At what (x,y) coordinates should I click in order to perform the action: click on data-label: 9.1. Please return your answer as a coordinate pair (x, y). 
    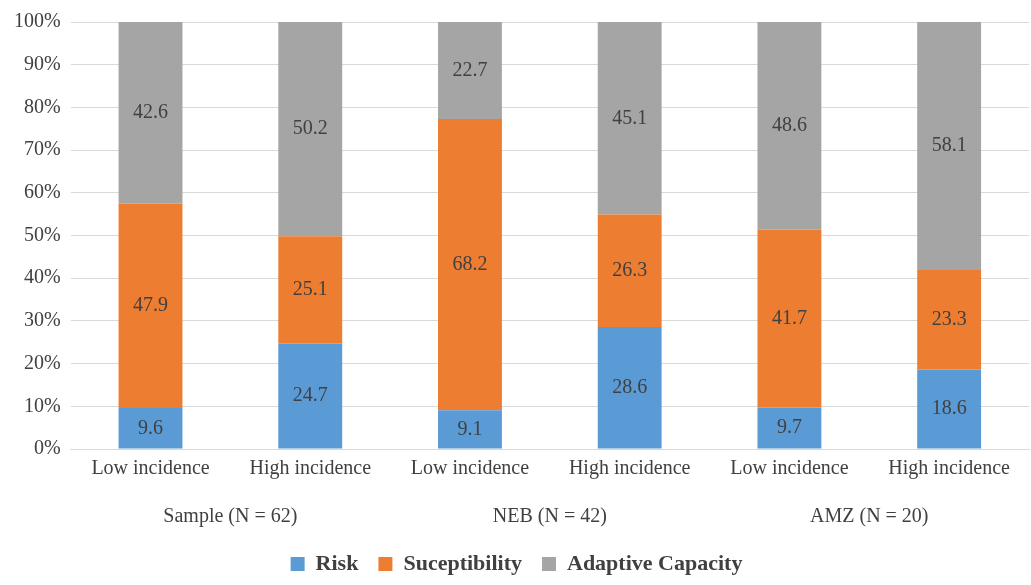
    Looking at the image, I should click on (470, 427).